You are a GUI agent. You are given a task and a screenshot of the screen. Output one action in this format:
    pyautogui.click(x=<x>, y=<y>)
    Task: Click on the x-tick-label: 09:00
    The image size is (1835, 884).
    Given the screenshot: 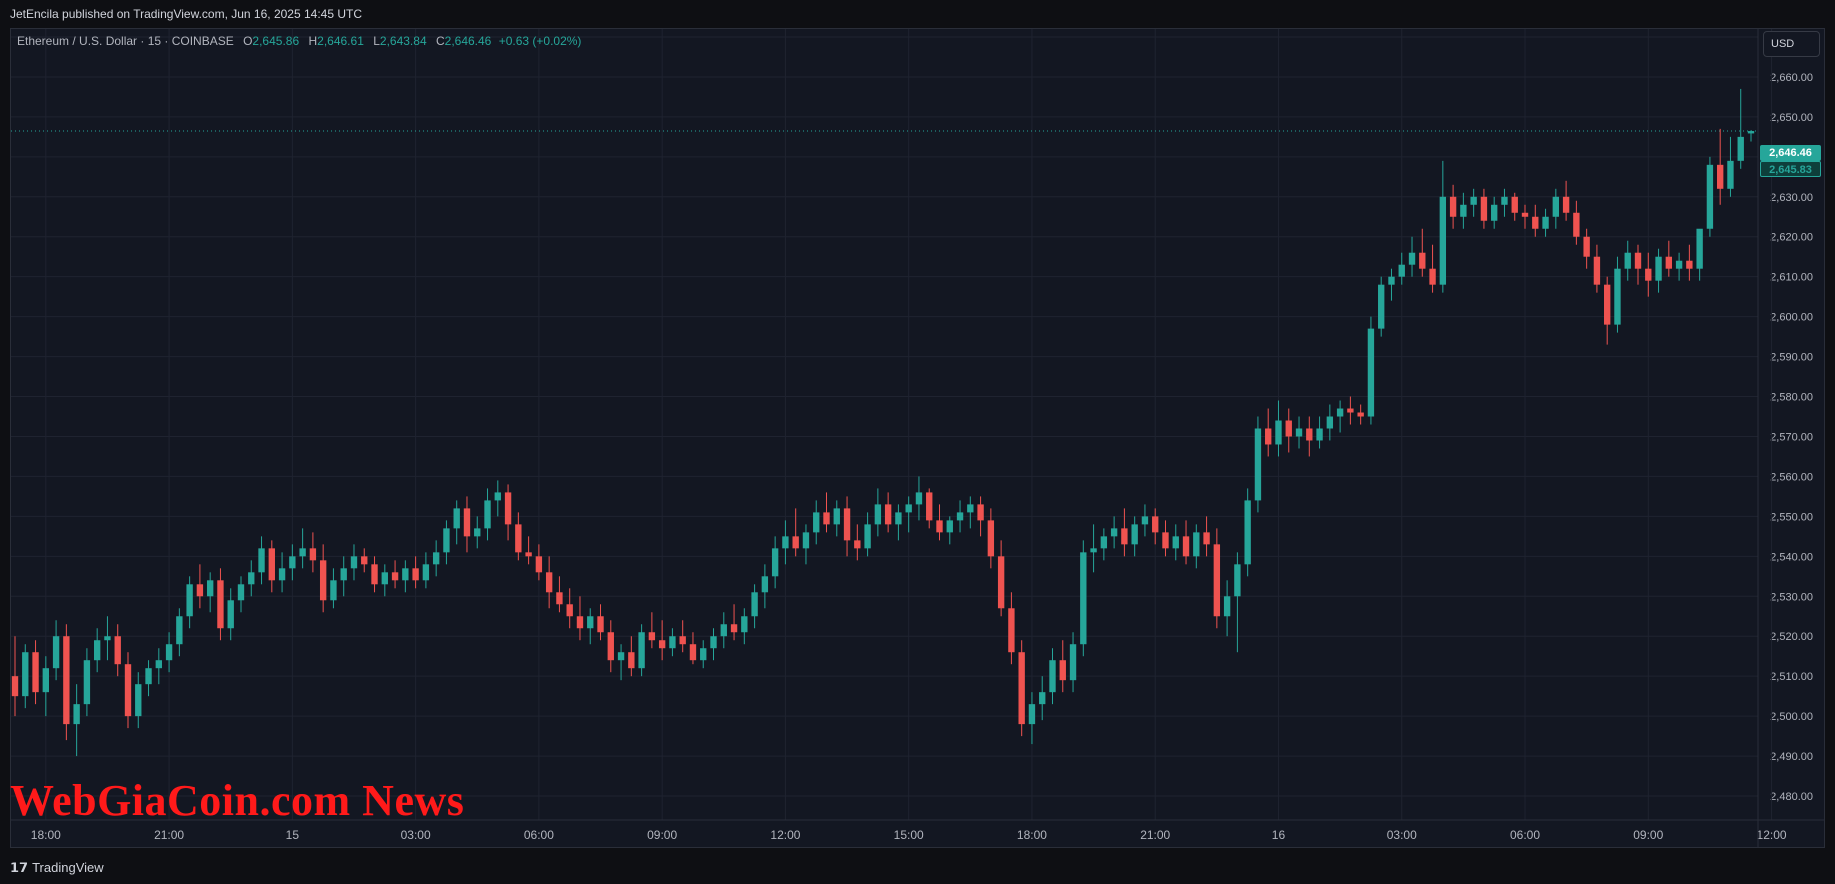 What is the action you would take?
    pyautogui.click(x=1648, y=835)
    